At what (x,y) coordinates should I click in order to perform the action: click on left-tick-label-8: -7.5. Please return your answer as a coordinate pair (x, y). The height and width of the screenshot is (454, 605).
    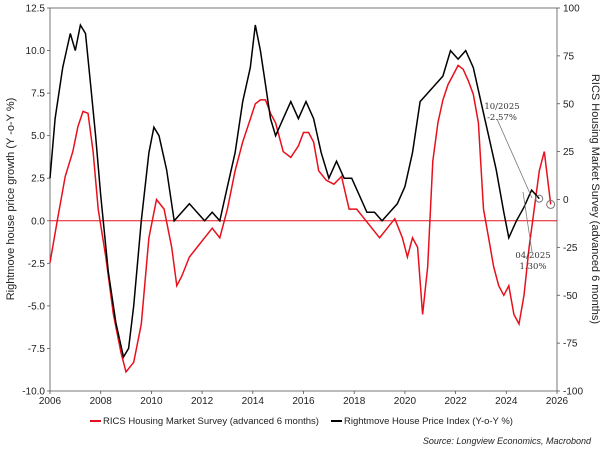
    Looking at the image, I should click on (37, 349).